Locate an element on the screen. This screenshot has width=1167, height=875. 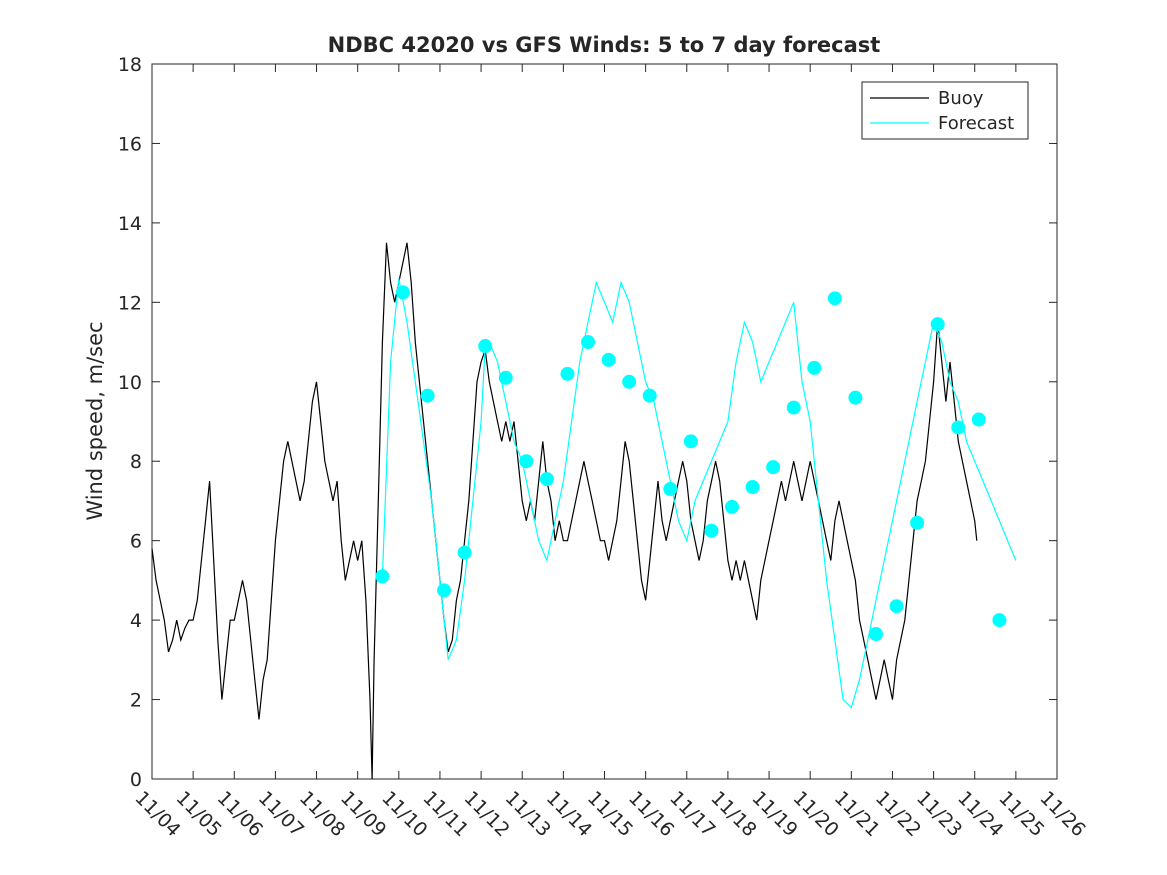
y-tick-label: 2 is located at coordinates (136, 701).